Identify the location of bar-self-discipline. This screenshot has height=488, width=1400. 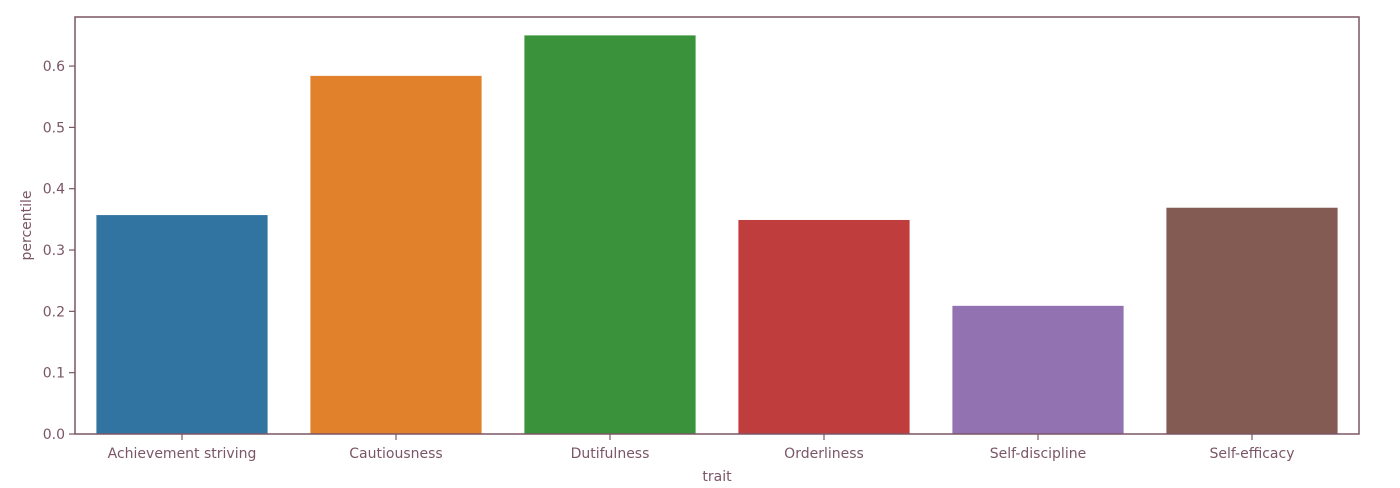
(1038, 369).